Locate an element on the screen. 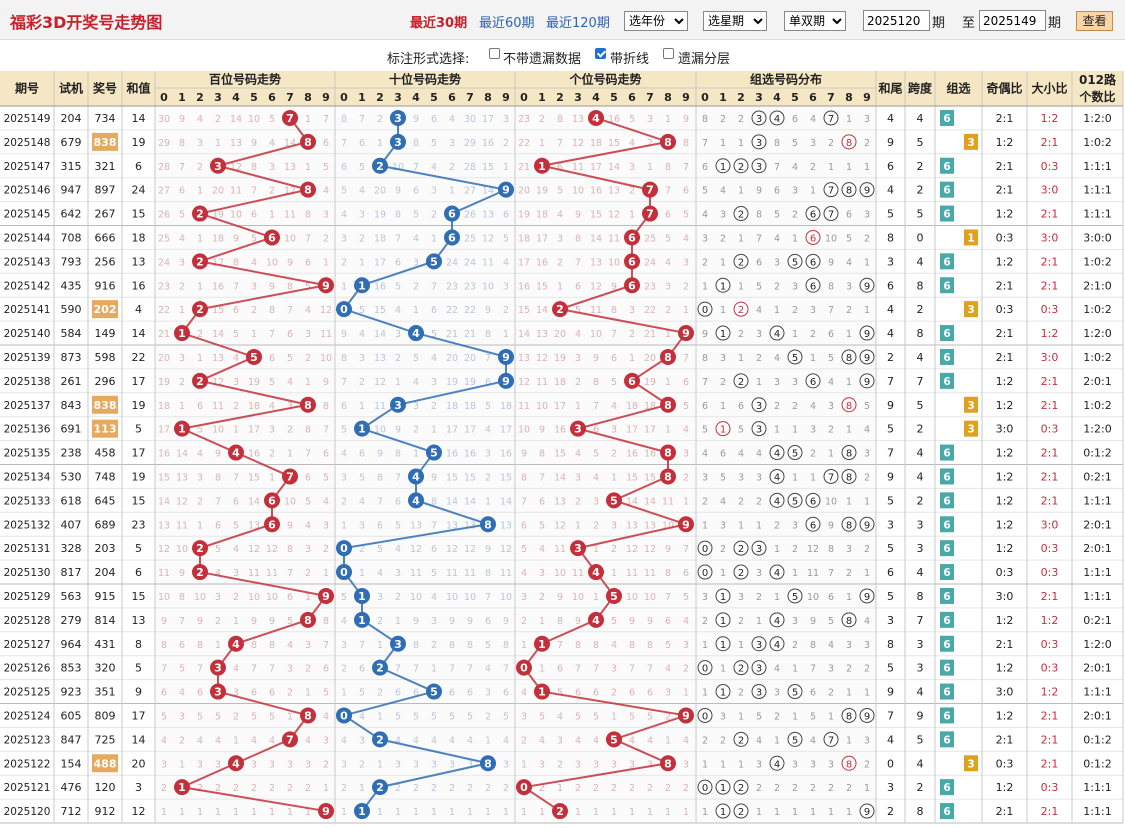 The image size is (1125, 828). units-ball-digit: 5 is located at coordinates (614, 596).